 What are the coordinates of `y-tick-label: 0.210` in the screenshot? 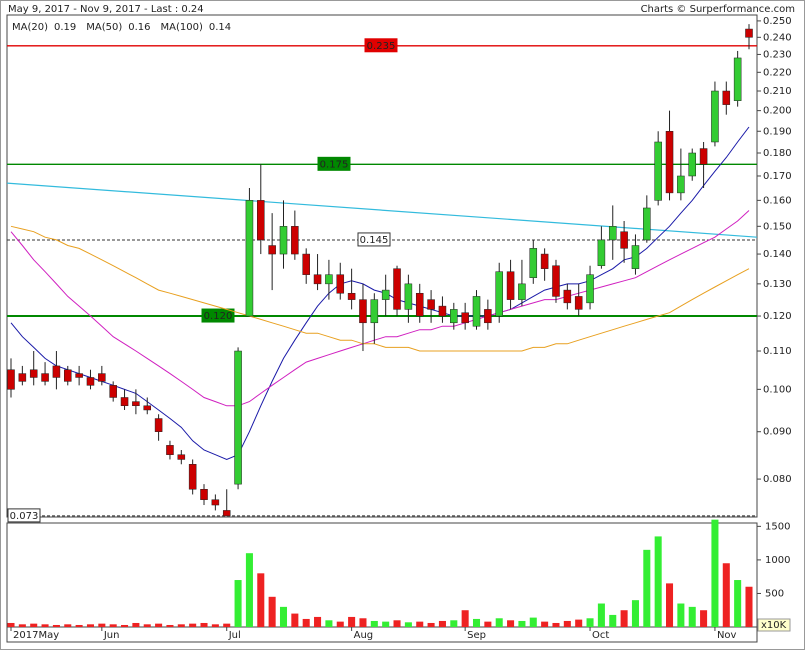 It's located at (777, 91).